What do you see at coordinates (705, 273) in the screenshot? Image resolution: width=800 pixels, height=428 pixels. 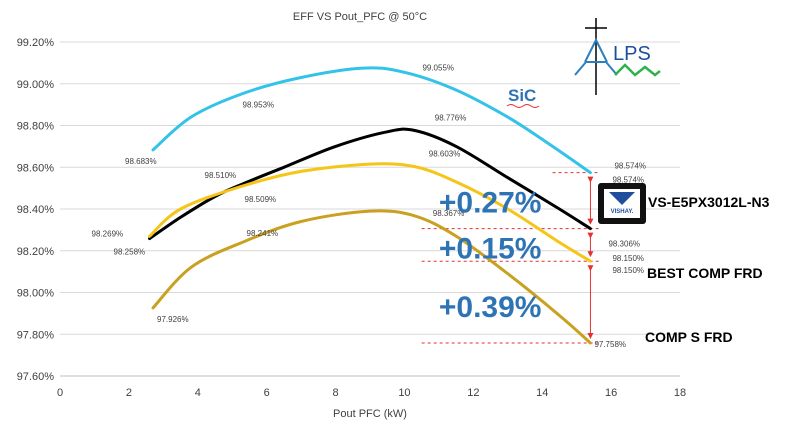 I see `best-comp-frd-label: BEST COMP FRD` at bounding box center [705, 273].